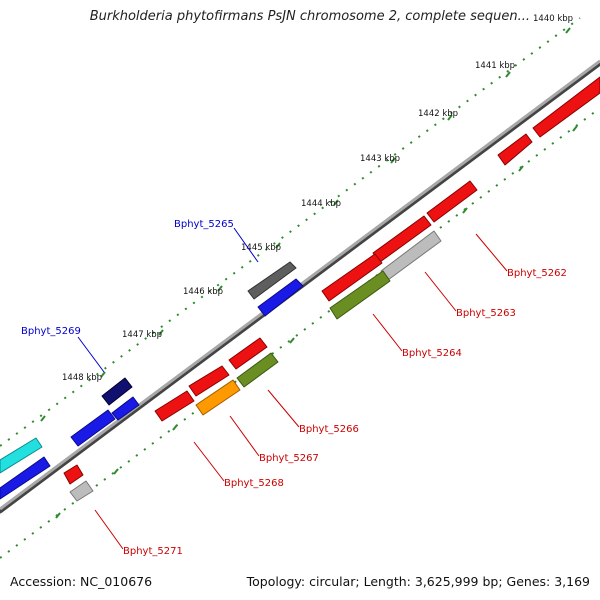 This screenshot has width=600, height=600. Describe the element at coordinates (218, 397) in the screenshot. I see `gene-5267-arrow` at that location.